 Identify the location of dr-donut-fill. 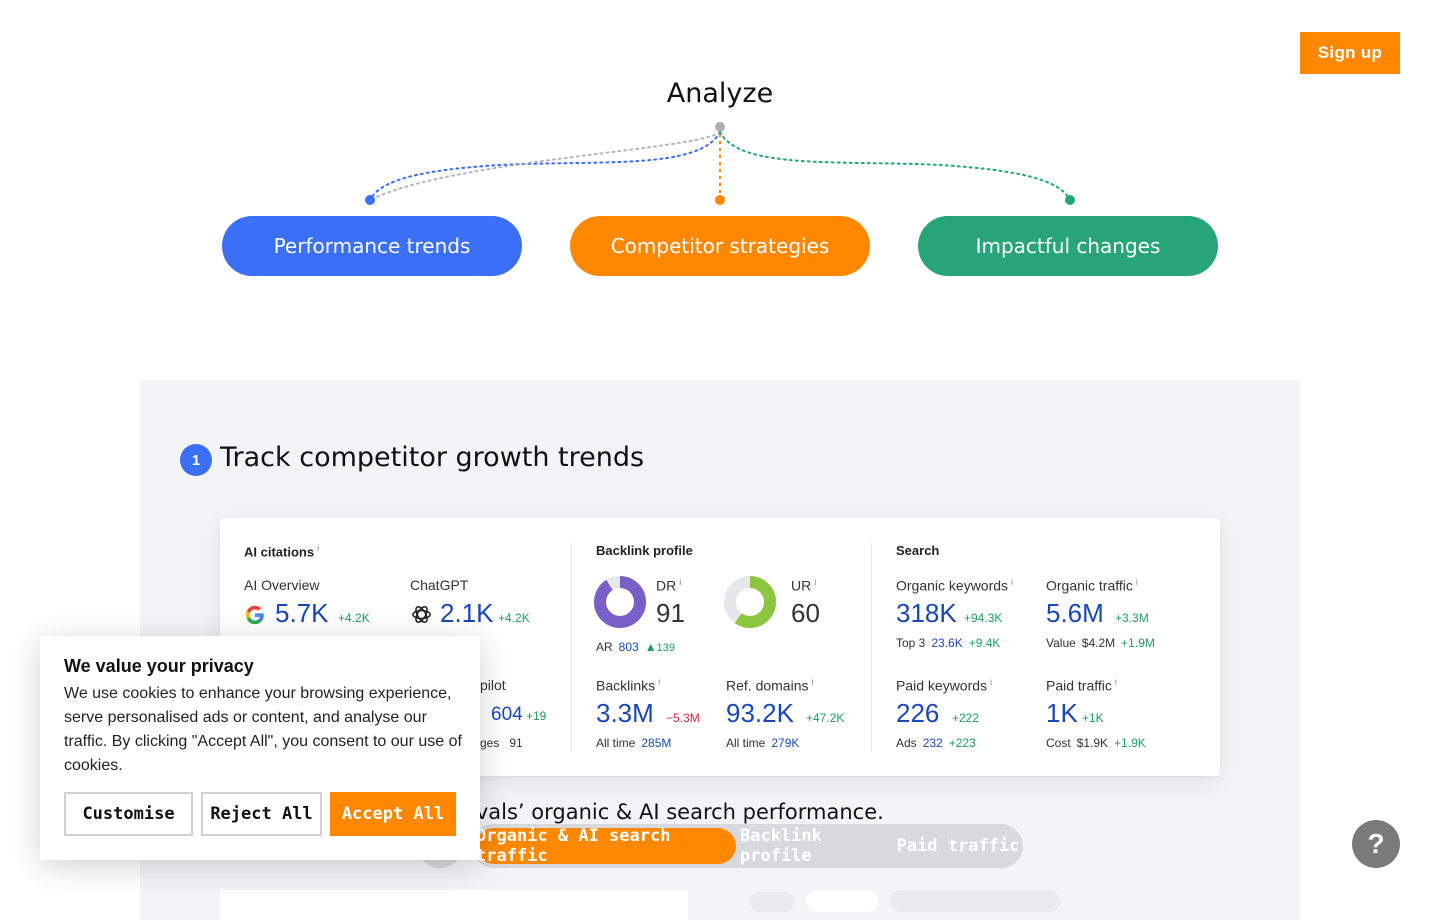
(620, 602).